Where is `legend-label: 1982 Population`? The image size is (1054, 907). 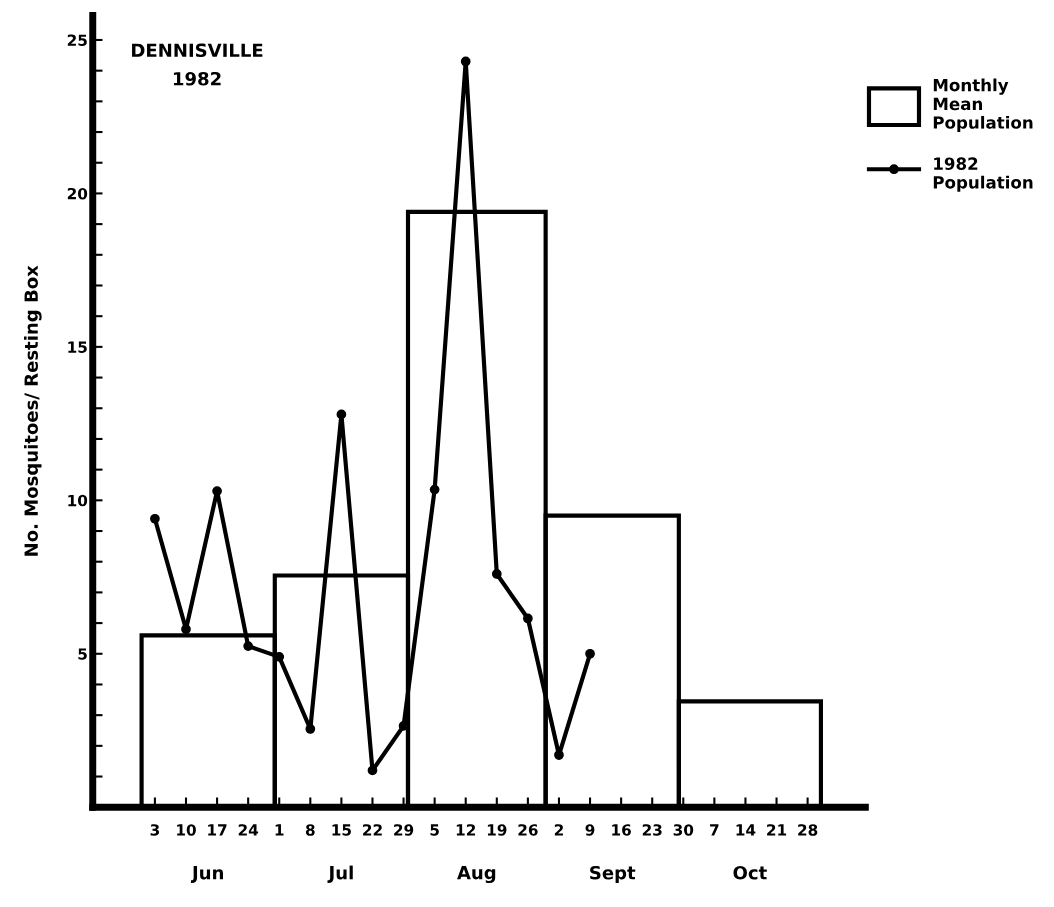
legend-label: 1982 Population is located at coordinates (983, 174).